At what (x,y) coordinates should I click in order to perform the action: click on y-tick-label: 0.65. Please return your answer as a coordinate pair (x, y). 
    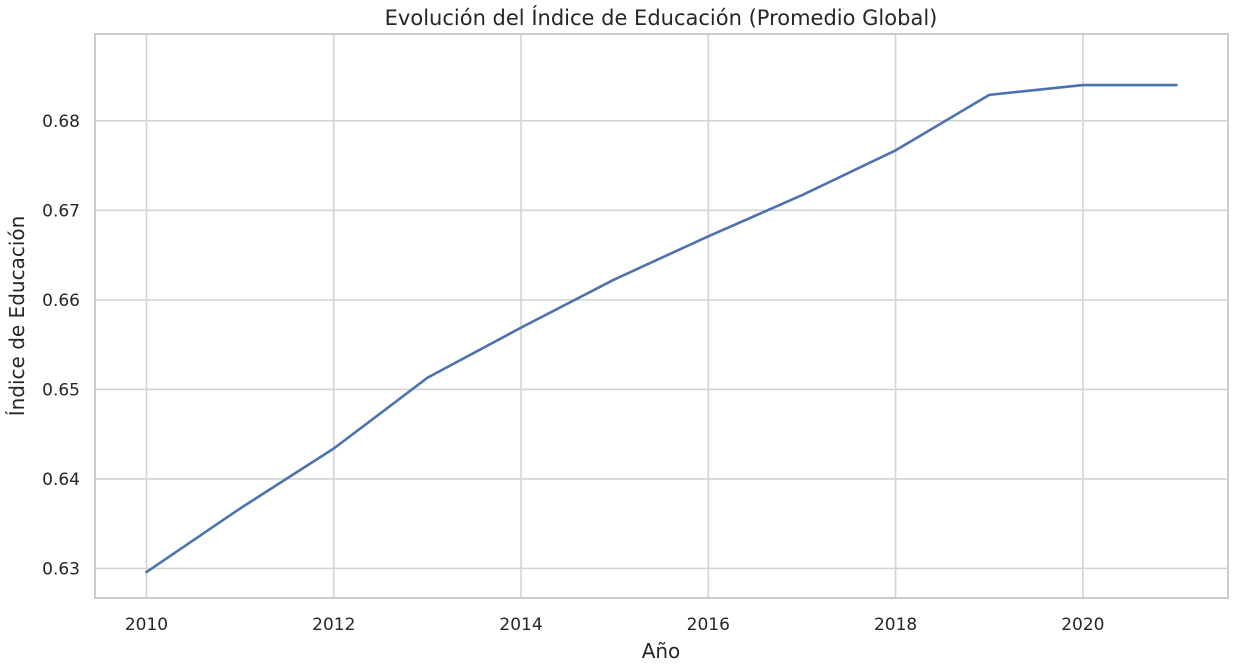
    Looking at the image, I should click on (61, 390).